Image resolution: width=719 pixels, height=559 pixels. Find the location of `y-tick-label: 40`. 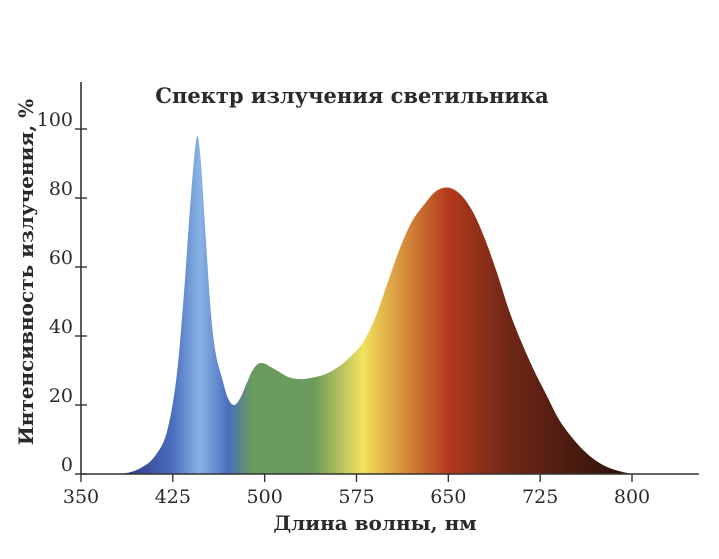

y-tick-label: 40 is located at coordinates (61, 327).